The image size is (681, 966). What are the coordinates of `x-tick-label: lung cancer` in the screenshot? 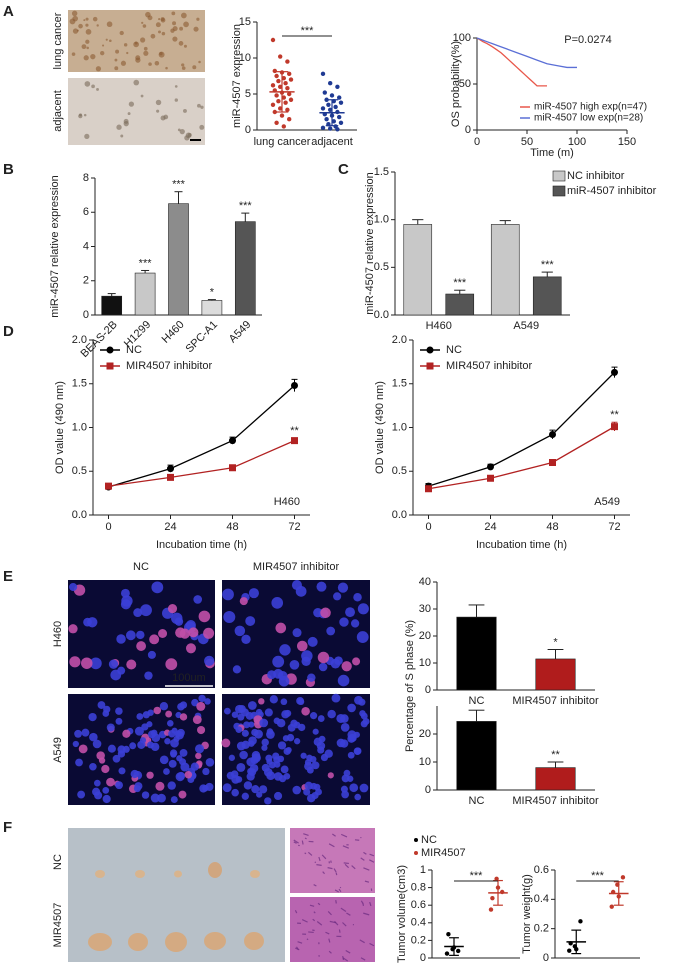 It's located at (282, 142).